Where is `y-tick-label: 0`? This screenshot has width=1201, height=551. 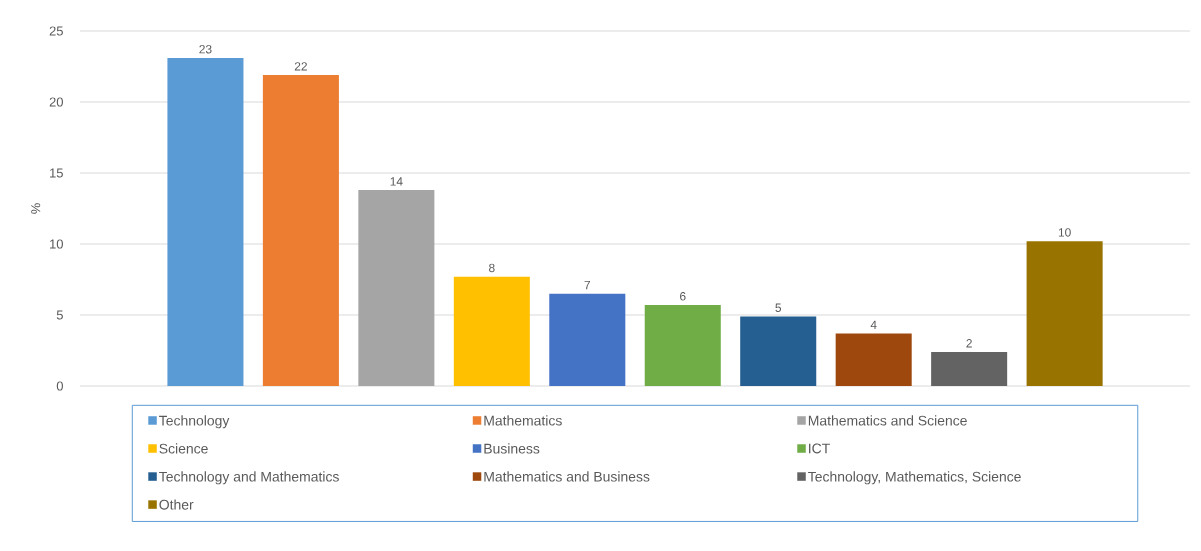 y-tick-label: 0 is located at coordinates (59, 386).